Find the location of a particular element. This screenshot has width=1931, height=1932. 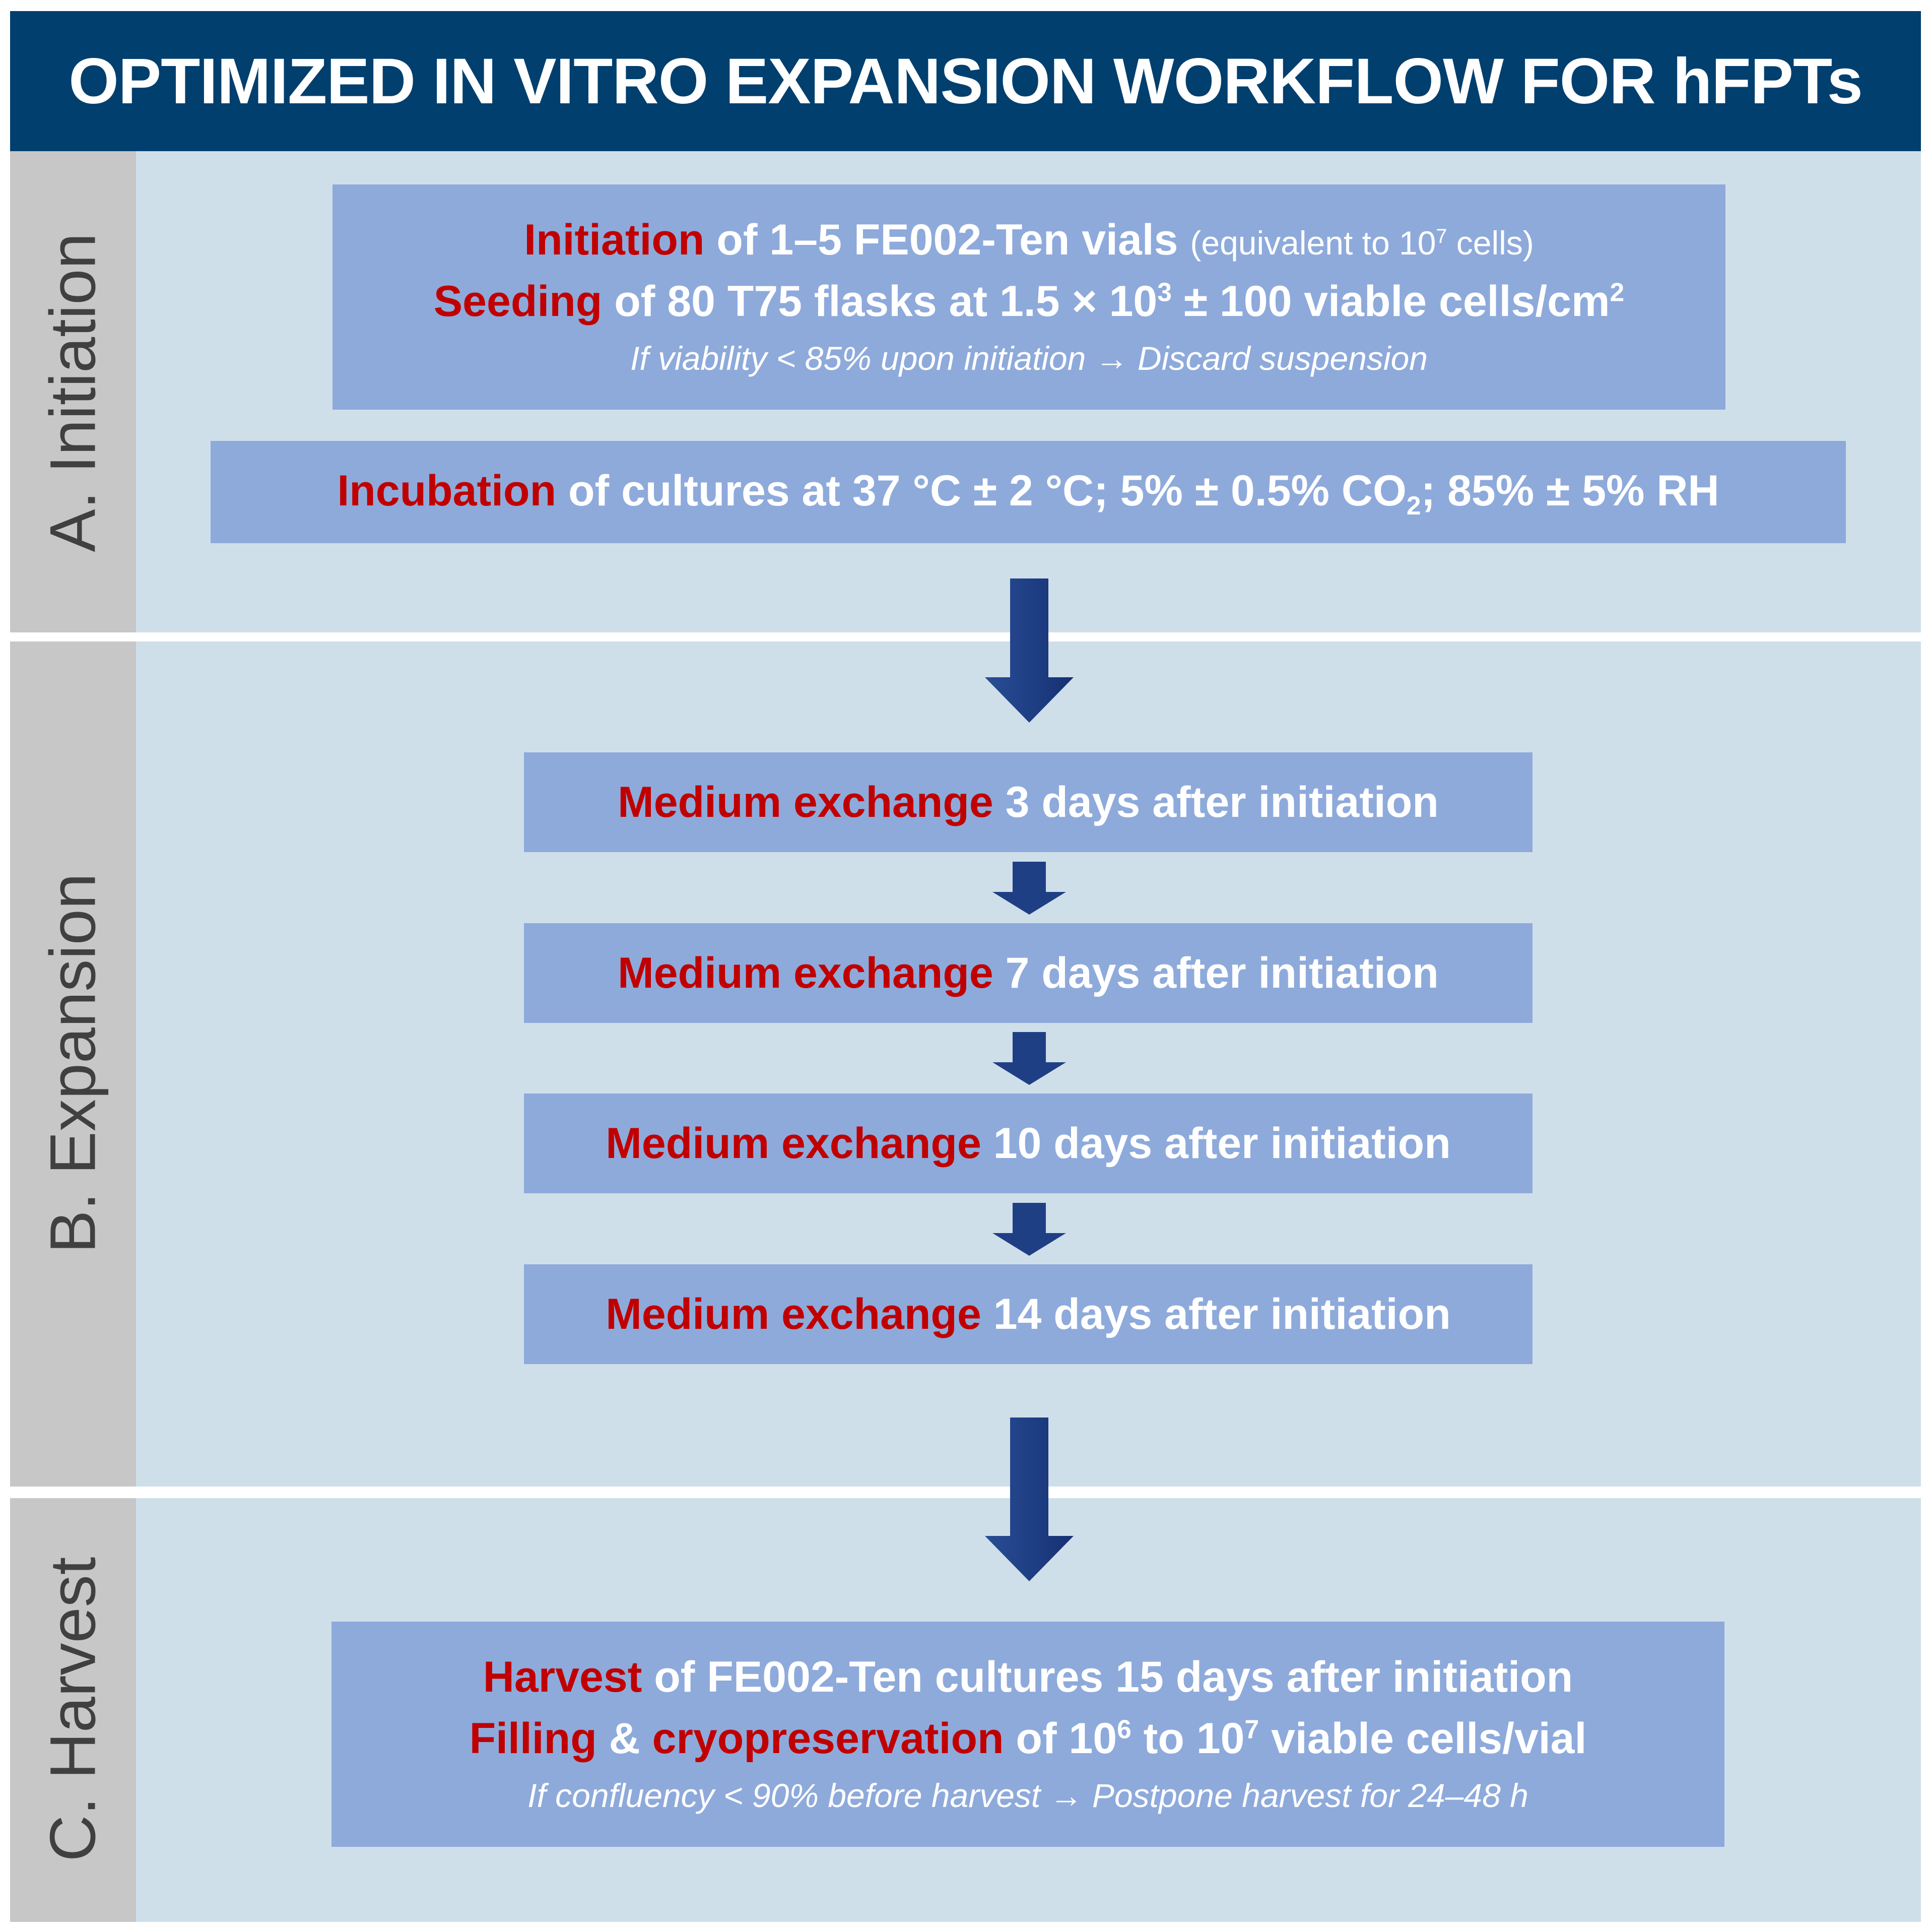

filling-text: of 10 is located at coordinates (1060, 1738).